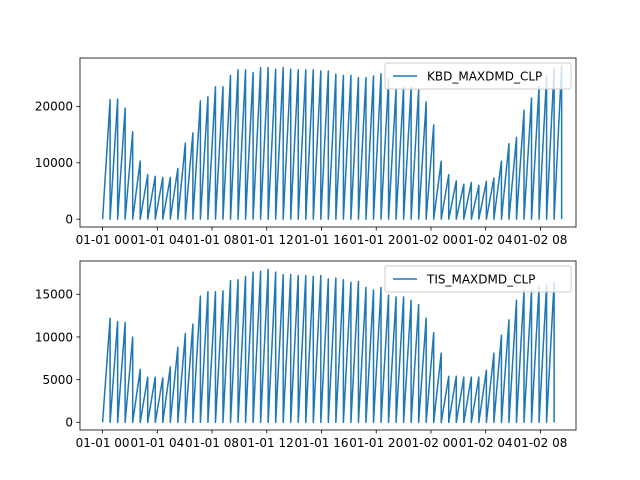 This screenshot has height=480, width=640. Describe the element at coordinates (54, 107) in the screenshot. I see `kbd-ytick-label: 20000` at that location.